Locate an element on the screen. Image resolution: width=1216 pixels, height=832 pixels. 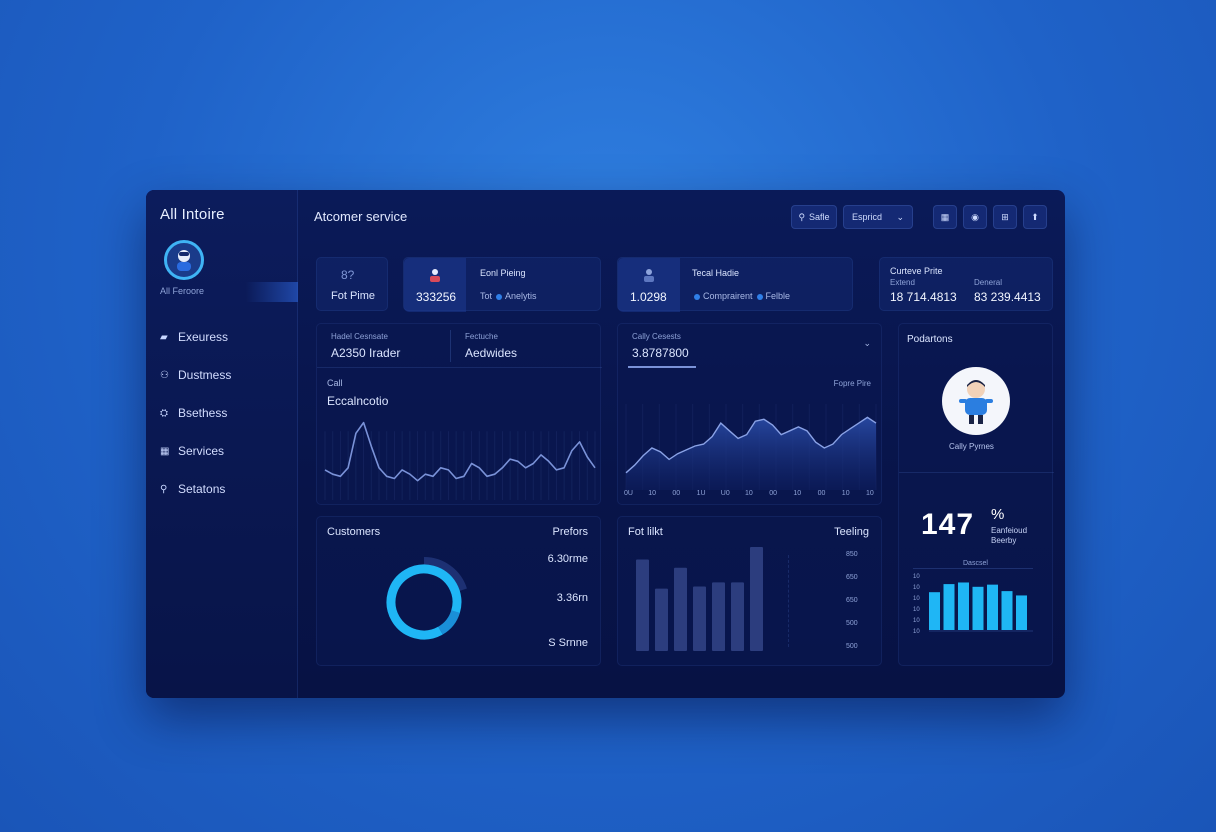
big-metric-unit: % is located at coordinates (998, 514).